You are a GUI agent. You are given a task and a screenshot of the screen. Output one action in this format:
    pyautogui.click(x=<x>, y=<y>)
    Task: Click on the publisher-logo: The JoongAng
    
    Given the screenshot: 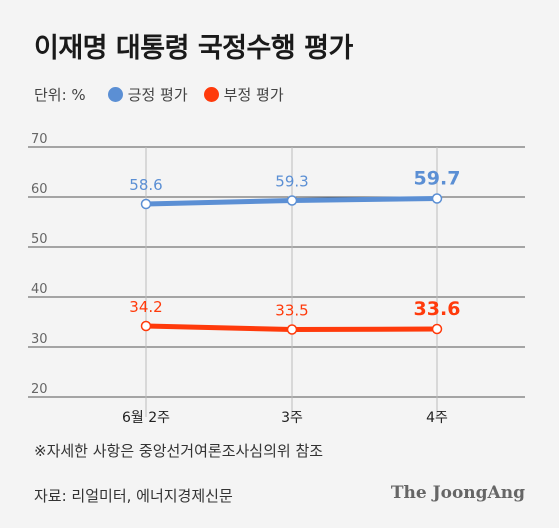 What is the action you would take?
    pyautogui.click(x=457, y=493)
    